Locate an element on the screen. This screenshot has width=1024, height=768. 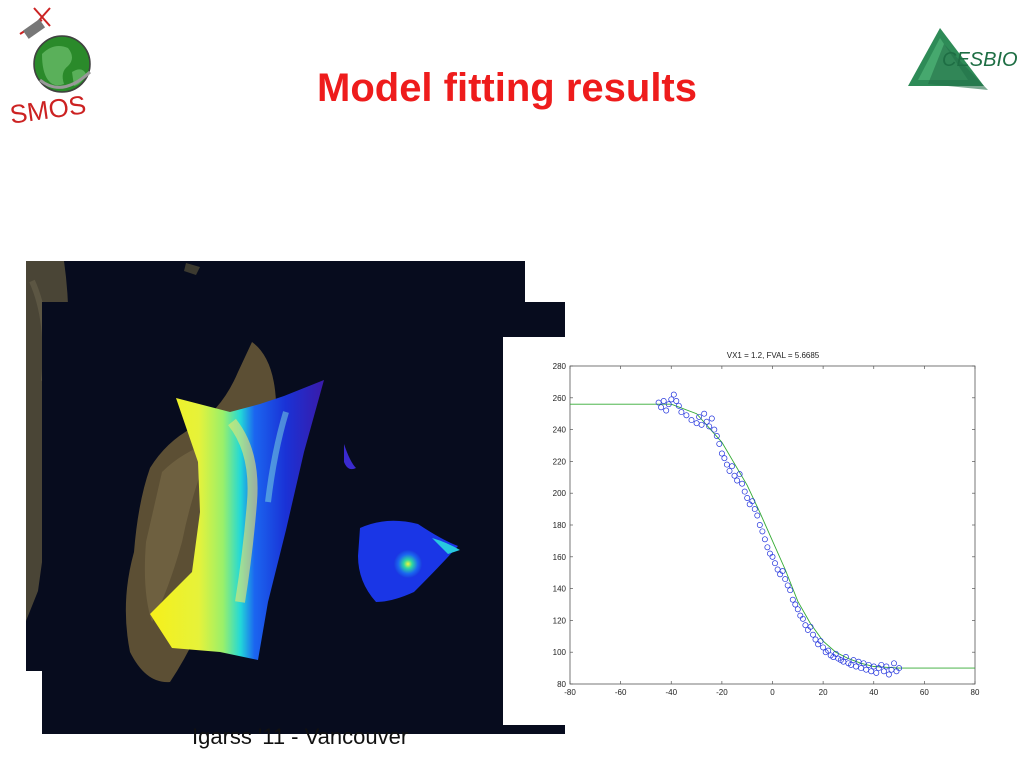
y-tick-label: 80 is located at coordinates (561, 684).